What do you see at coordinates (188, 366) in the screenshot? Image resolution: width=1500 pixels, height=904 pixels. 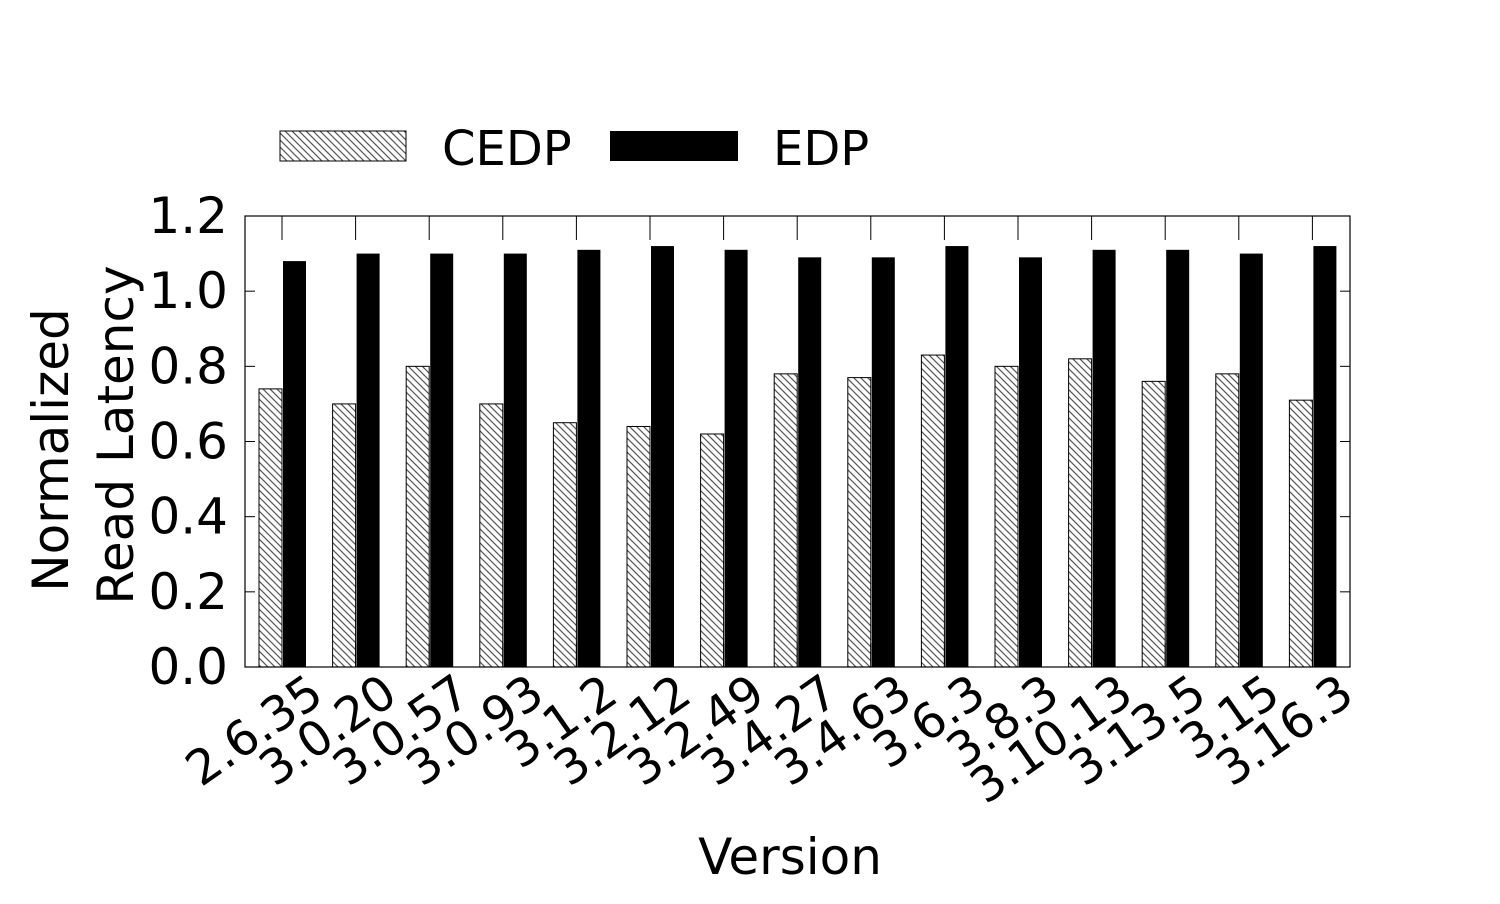 I see `y-tick-label: 0.8` at bounding box center [188, 366].